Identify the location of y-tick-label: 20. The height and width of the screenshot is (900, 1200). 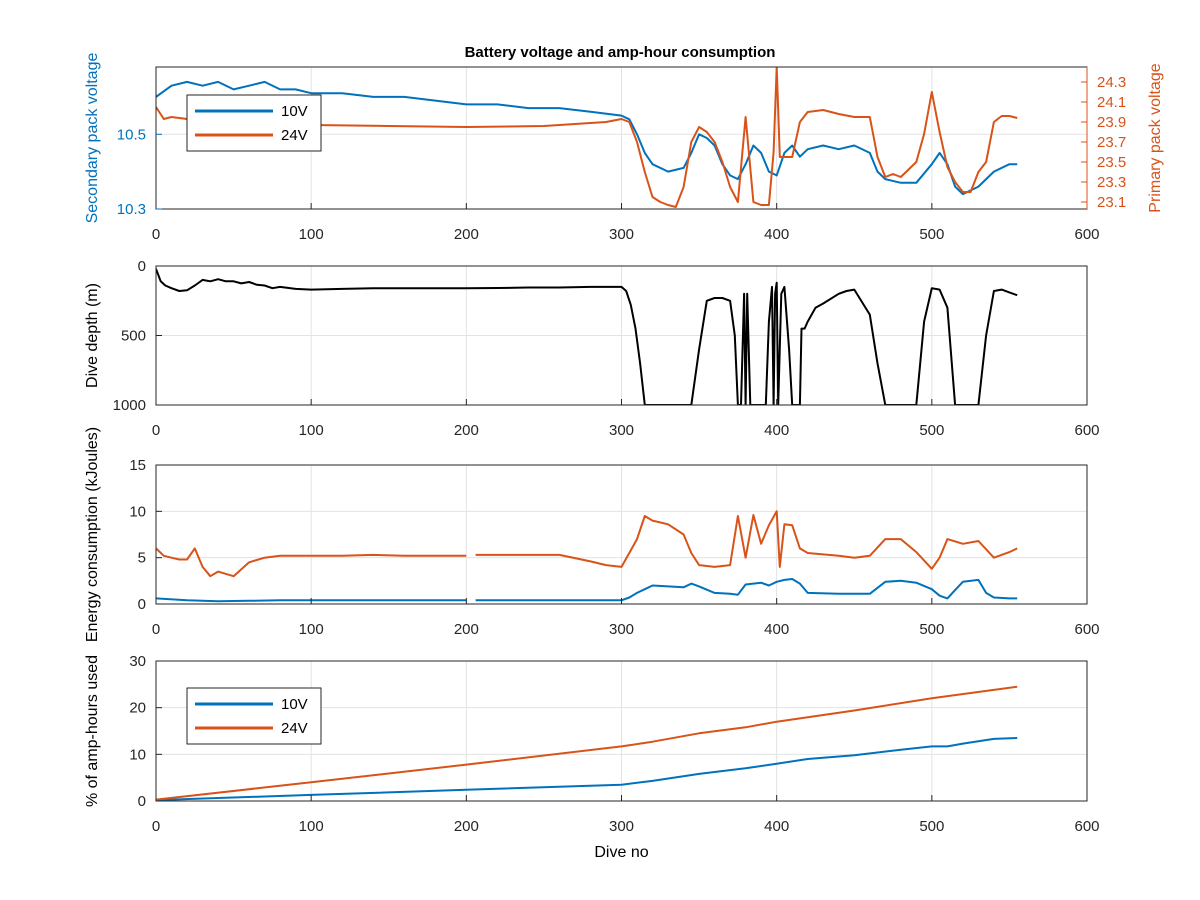
(137, 708).